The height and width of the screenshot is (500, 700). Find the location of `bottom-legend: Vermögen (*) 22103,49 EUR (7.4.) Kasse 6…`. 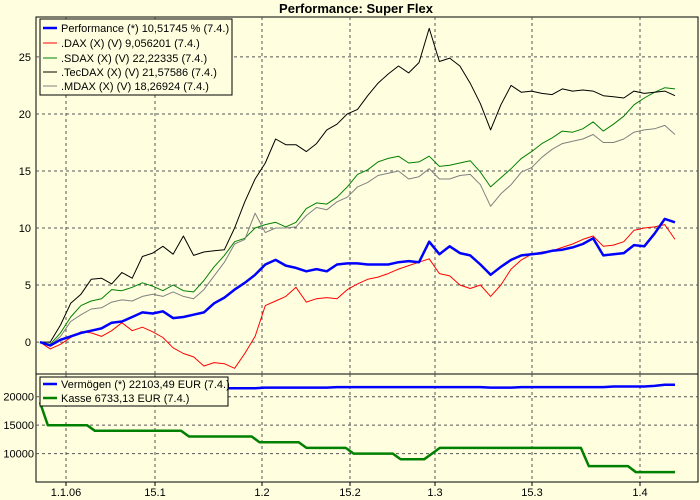

bottom-legend: Vermögen (*) 22103,49 EUR (7.4.) Kasse 6… is located at coordinates (134, 391).